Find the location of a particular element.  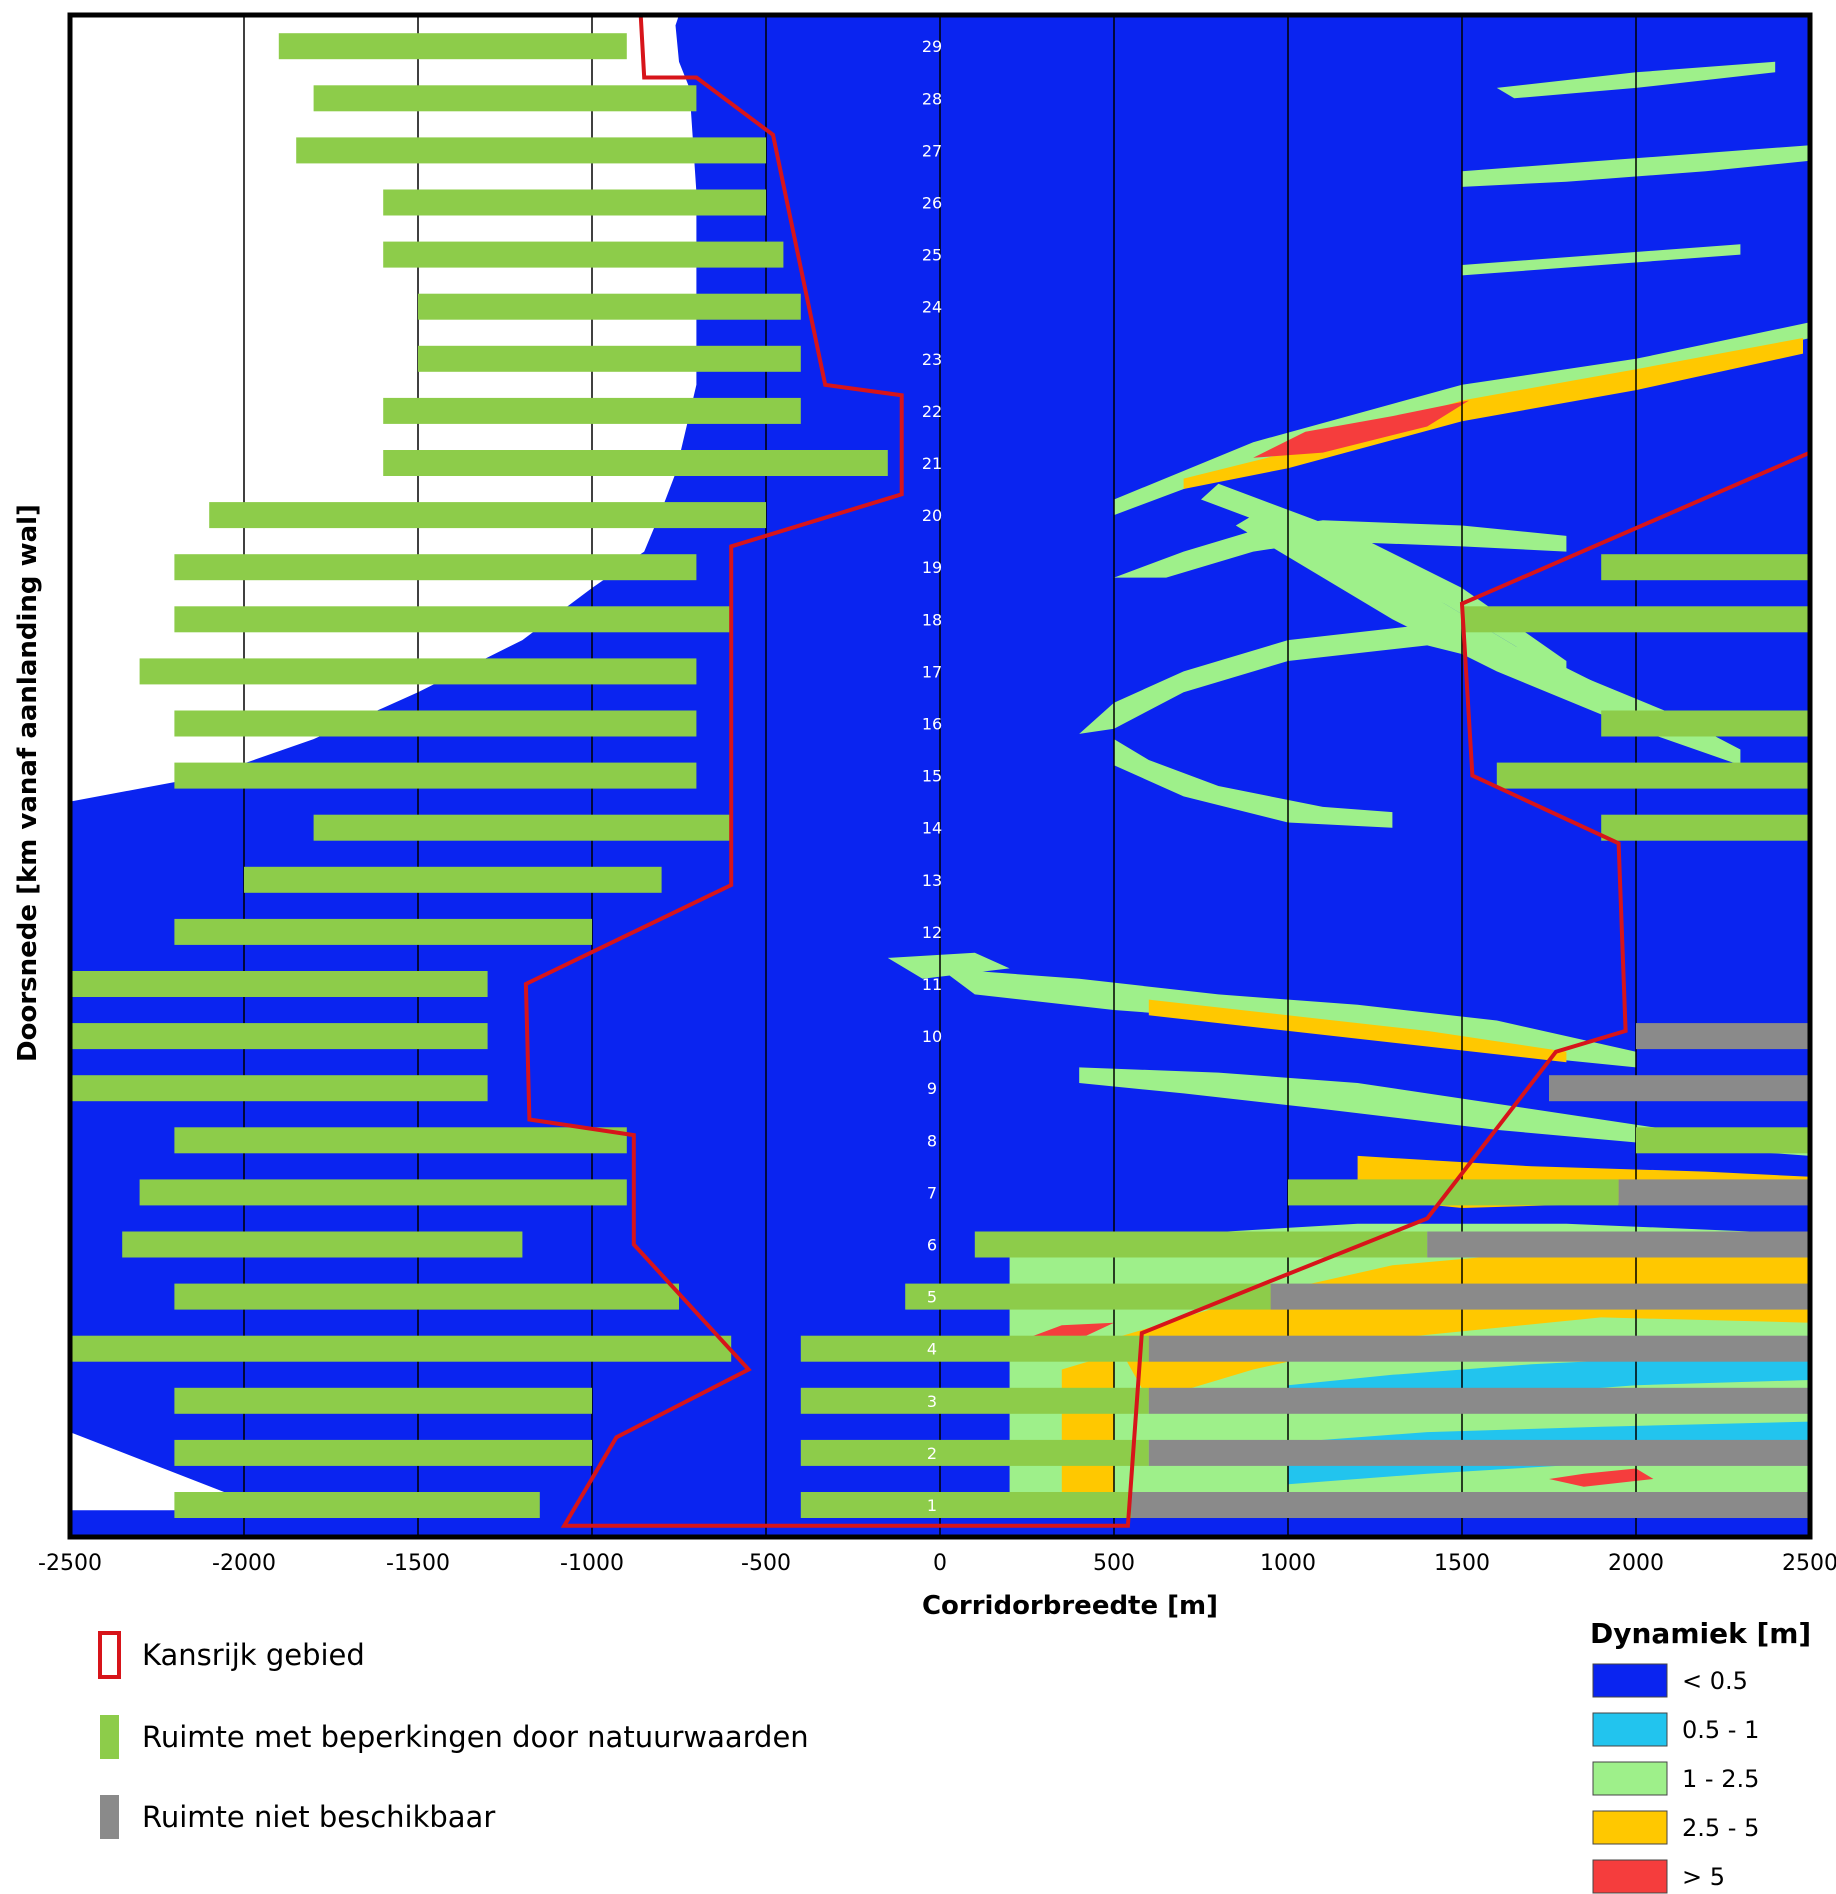

legend-swatch-natuur is located at coordinates (109, 1737).